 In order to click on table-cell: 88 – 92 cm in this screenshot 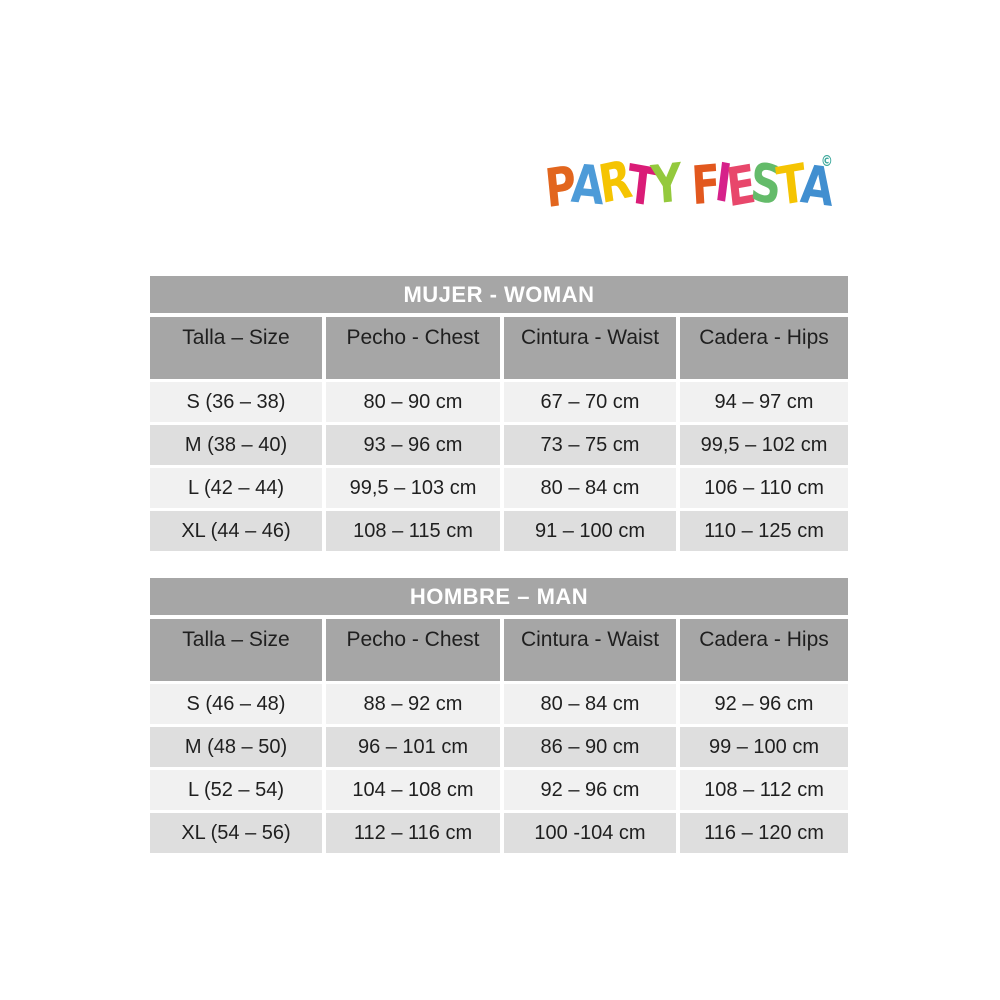, I will do `click(413, 704)`.